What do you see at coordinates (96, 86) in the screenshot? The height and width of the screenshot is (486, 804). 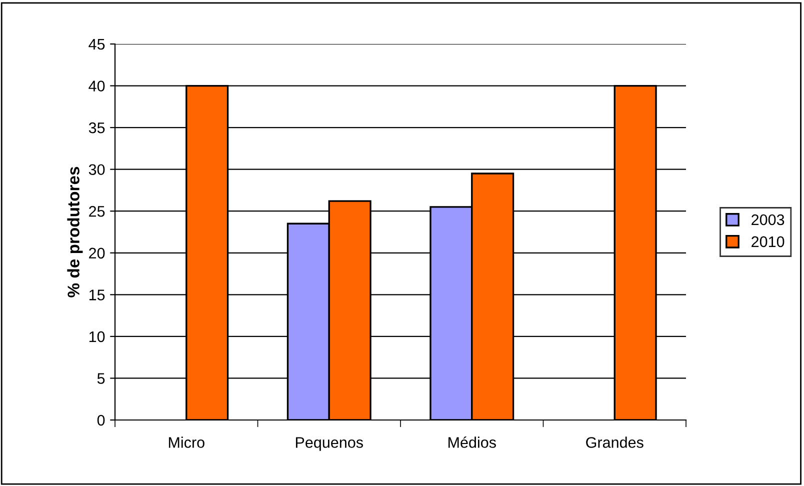 I see `y-tick-label: 40` at bounding box center [96, 86].